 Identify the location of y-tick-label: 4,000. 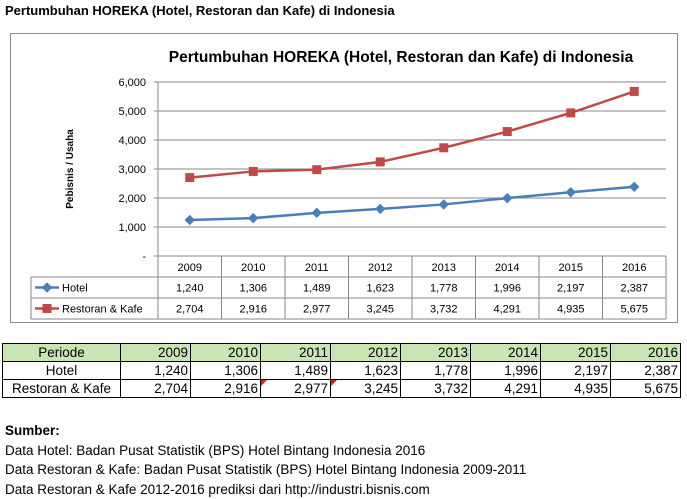
(132, 141).